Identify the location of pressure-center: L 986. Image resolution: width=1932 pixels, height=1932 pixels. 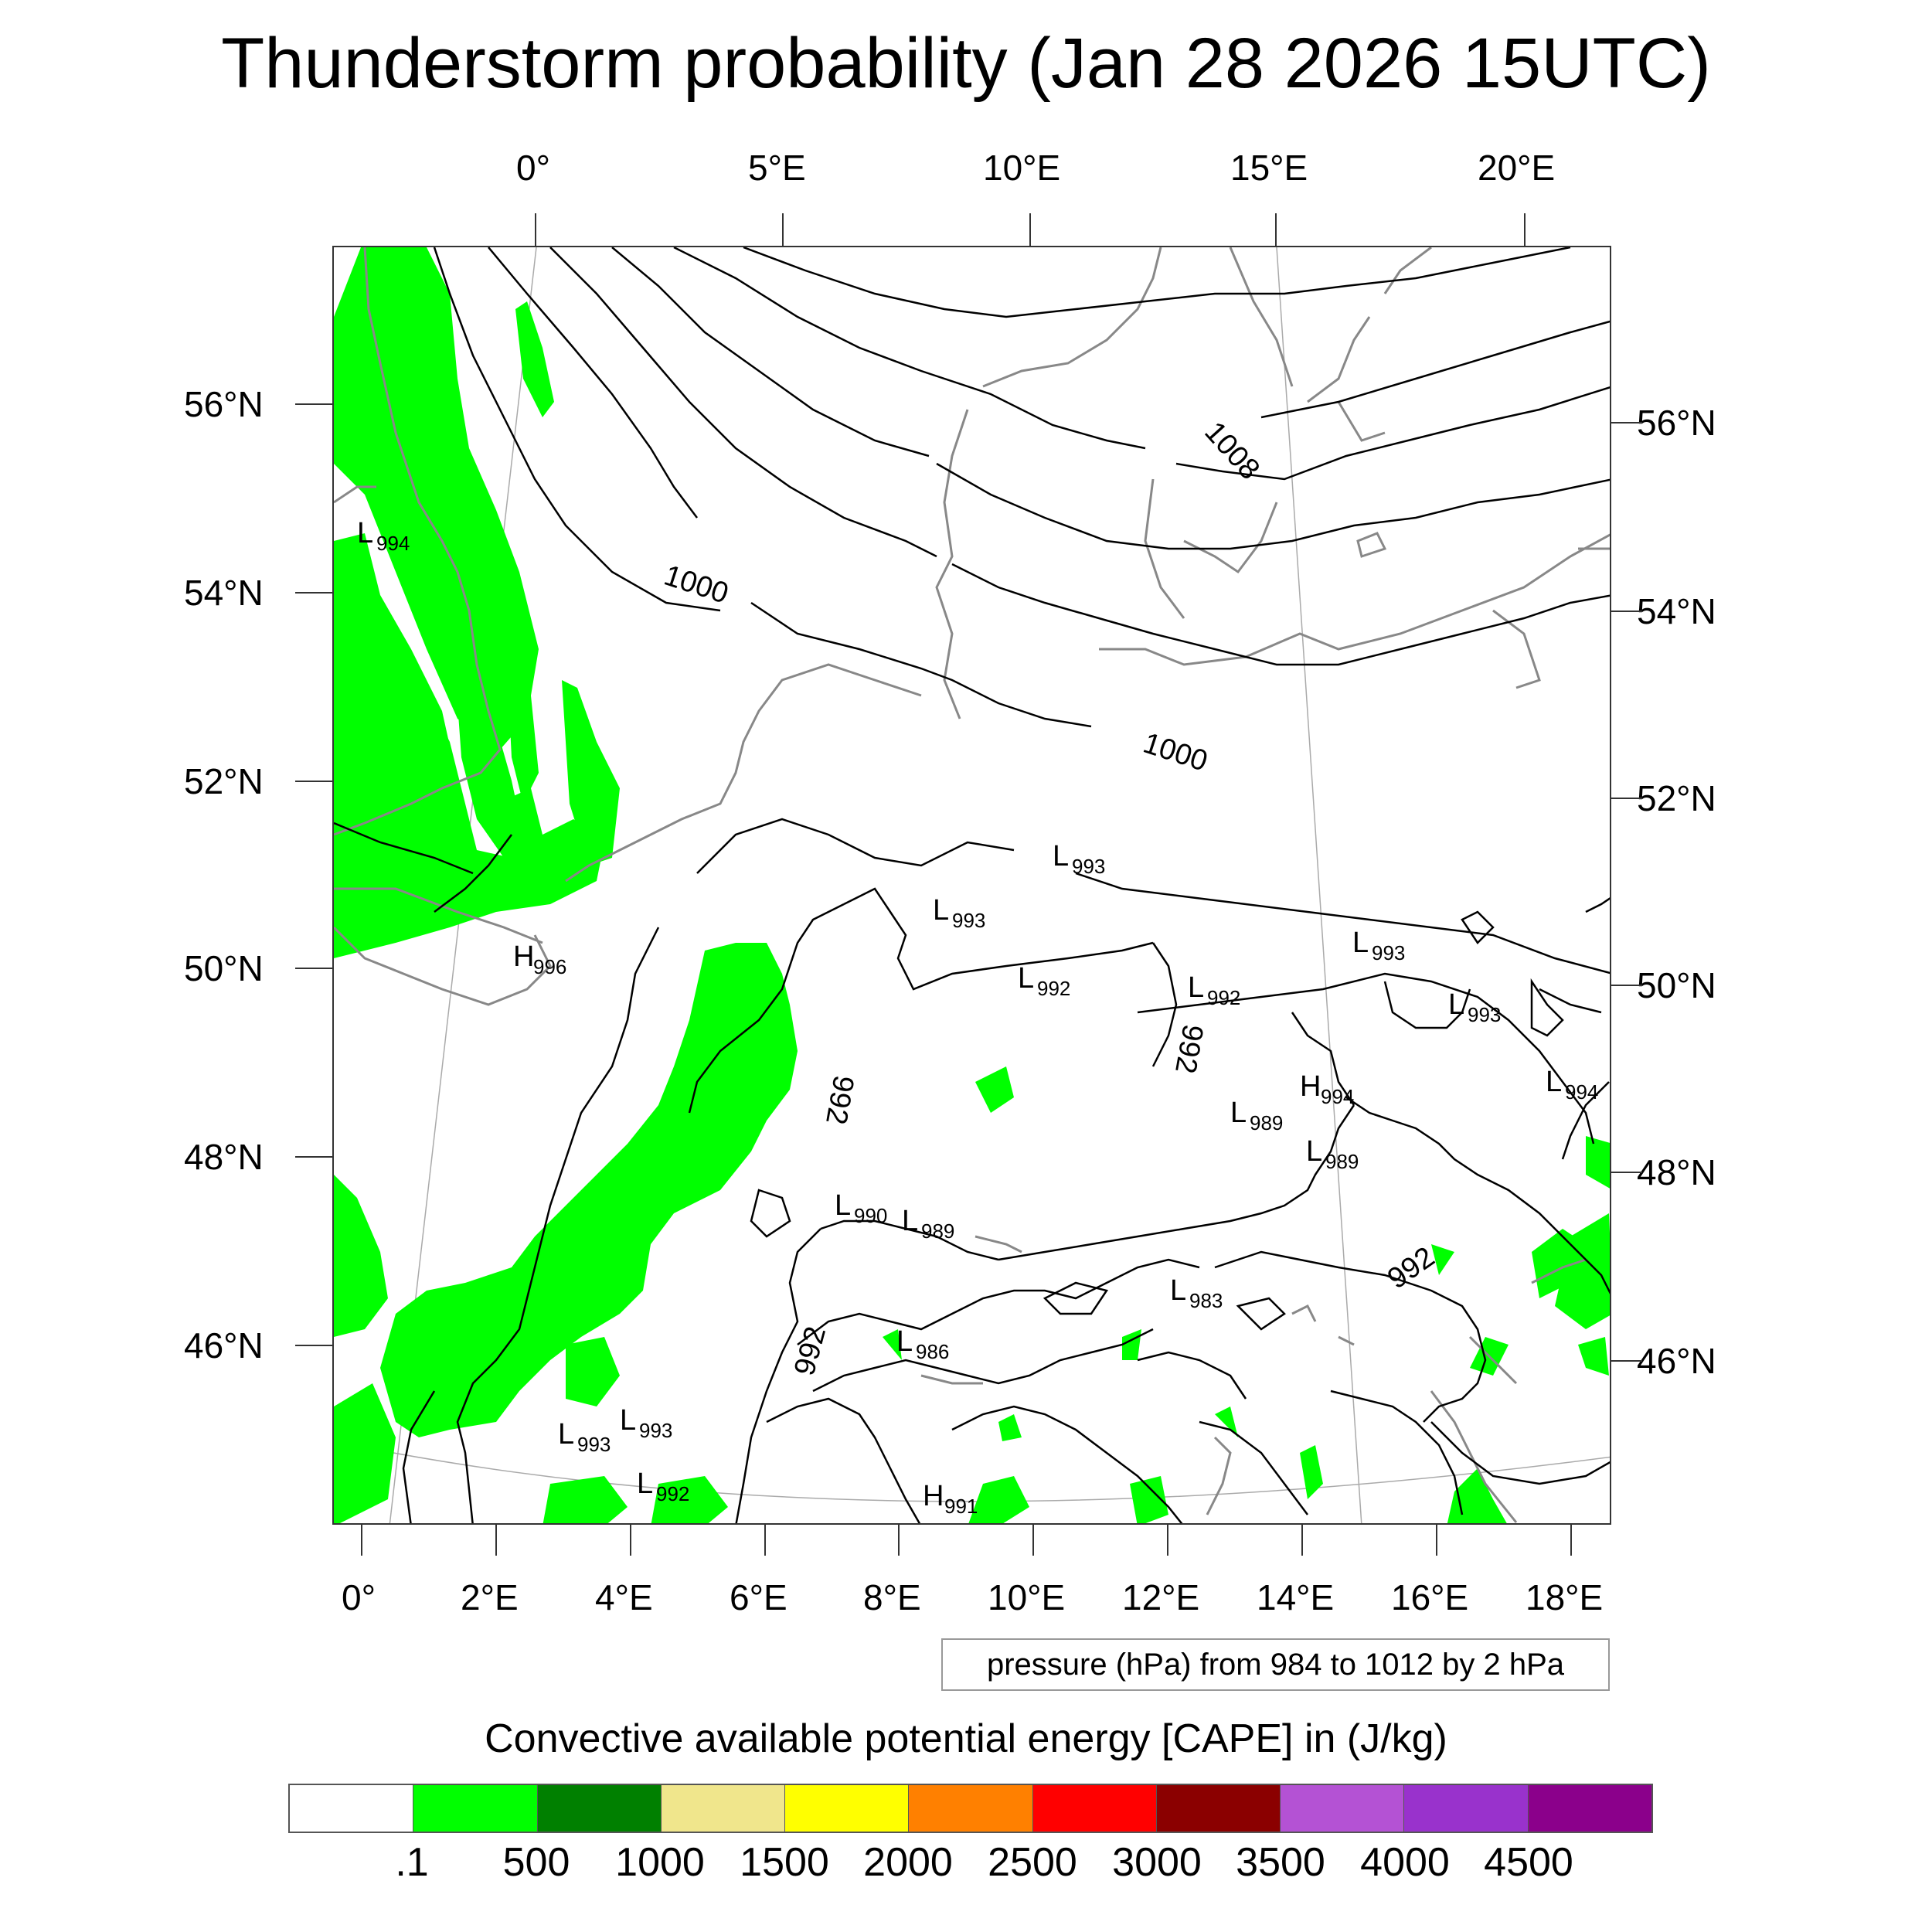
(922, 1344).